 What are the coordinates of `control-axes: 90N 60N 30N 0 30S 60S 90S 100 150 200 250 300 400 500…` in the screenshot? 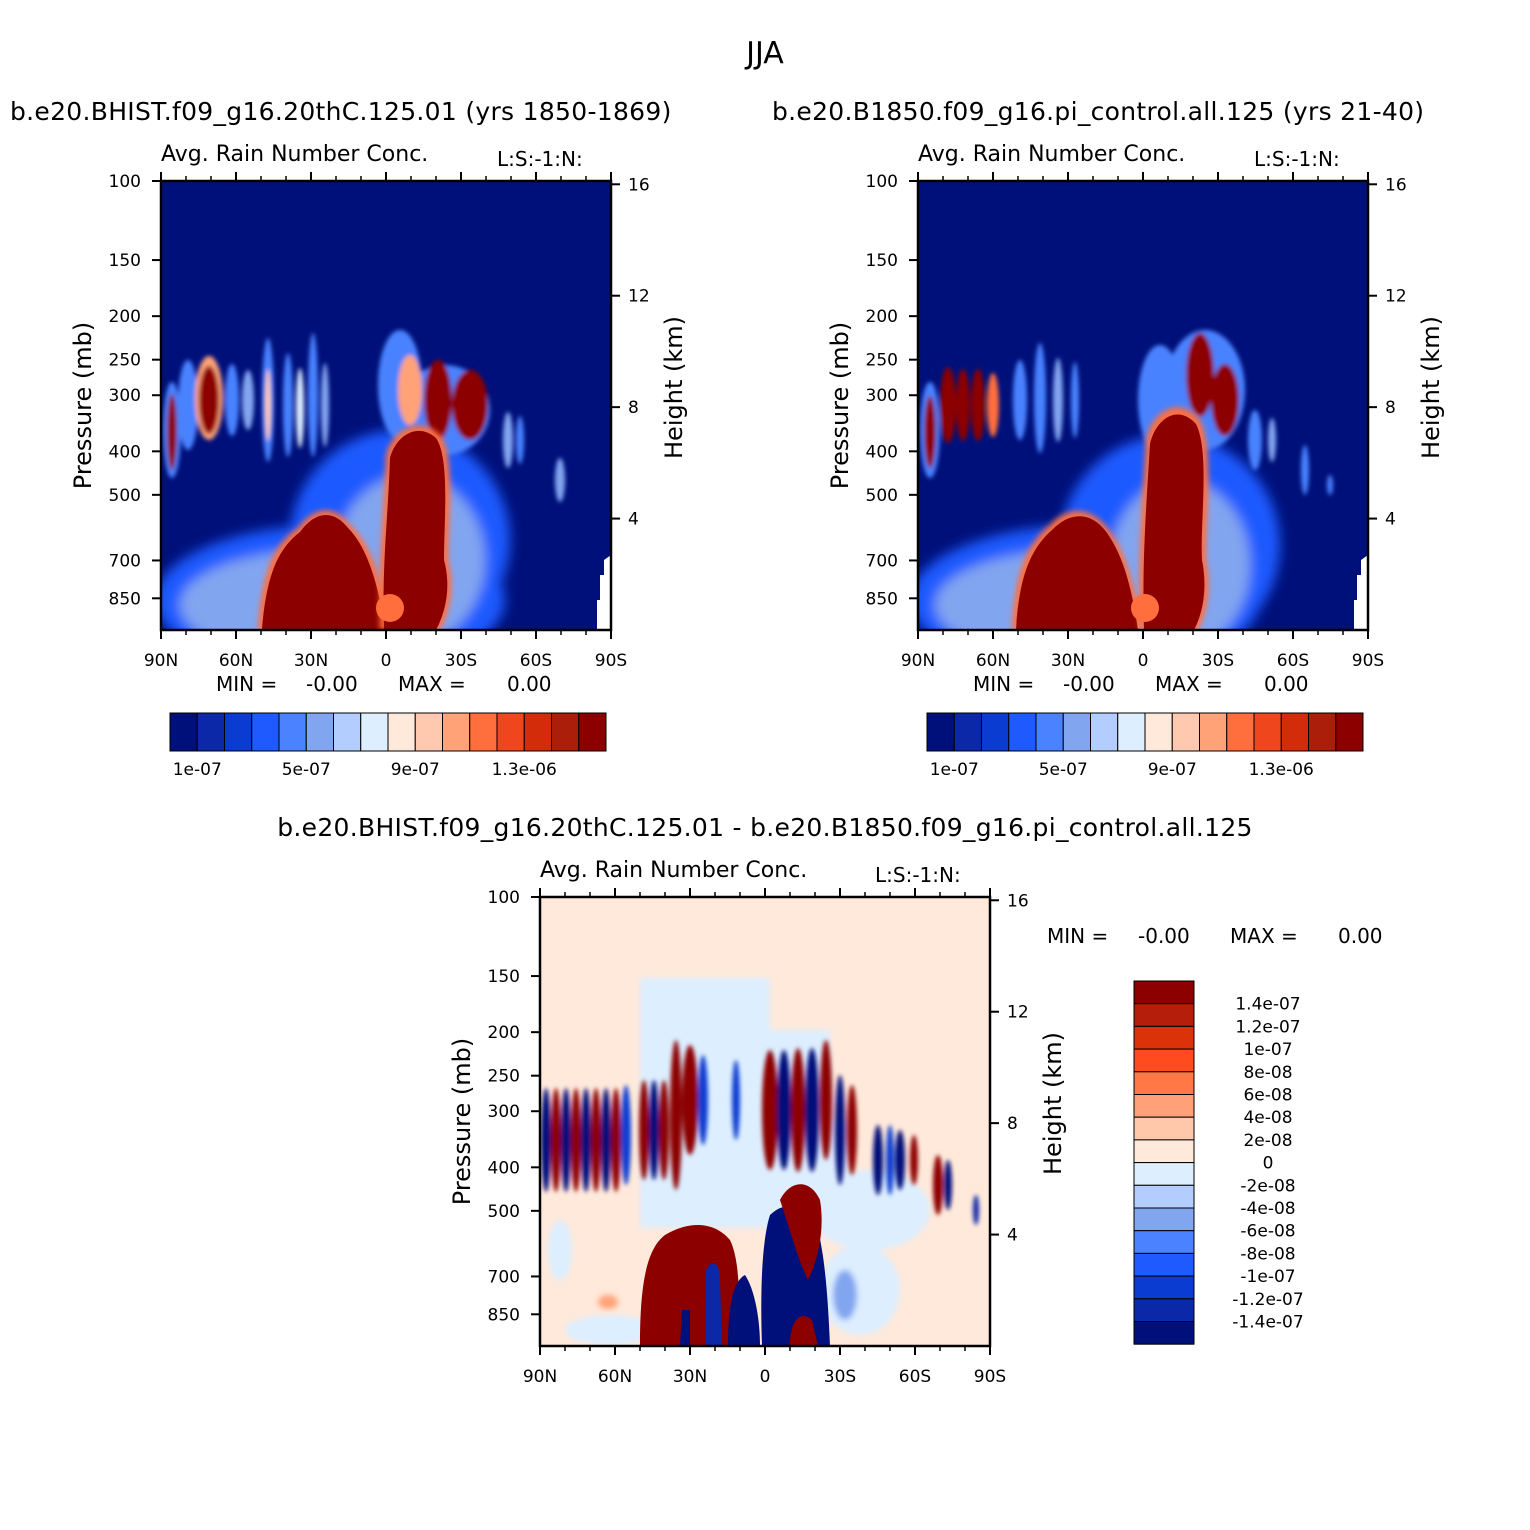 It's located at (1135, 421).